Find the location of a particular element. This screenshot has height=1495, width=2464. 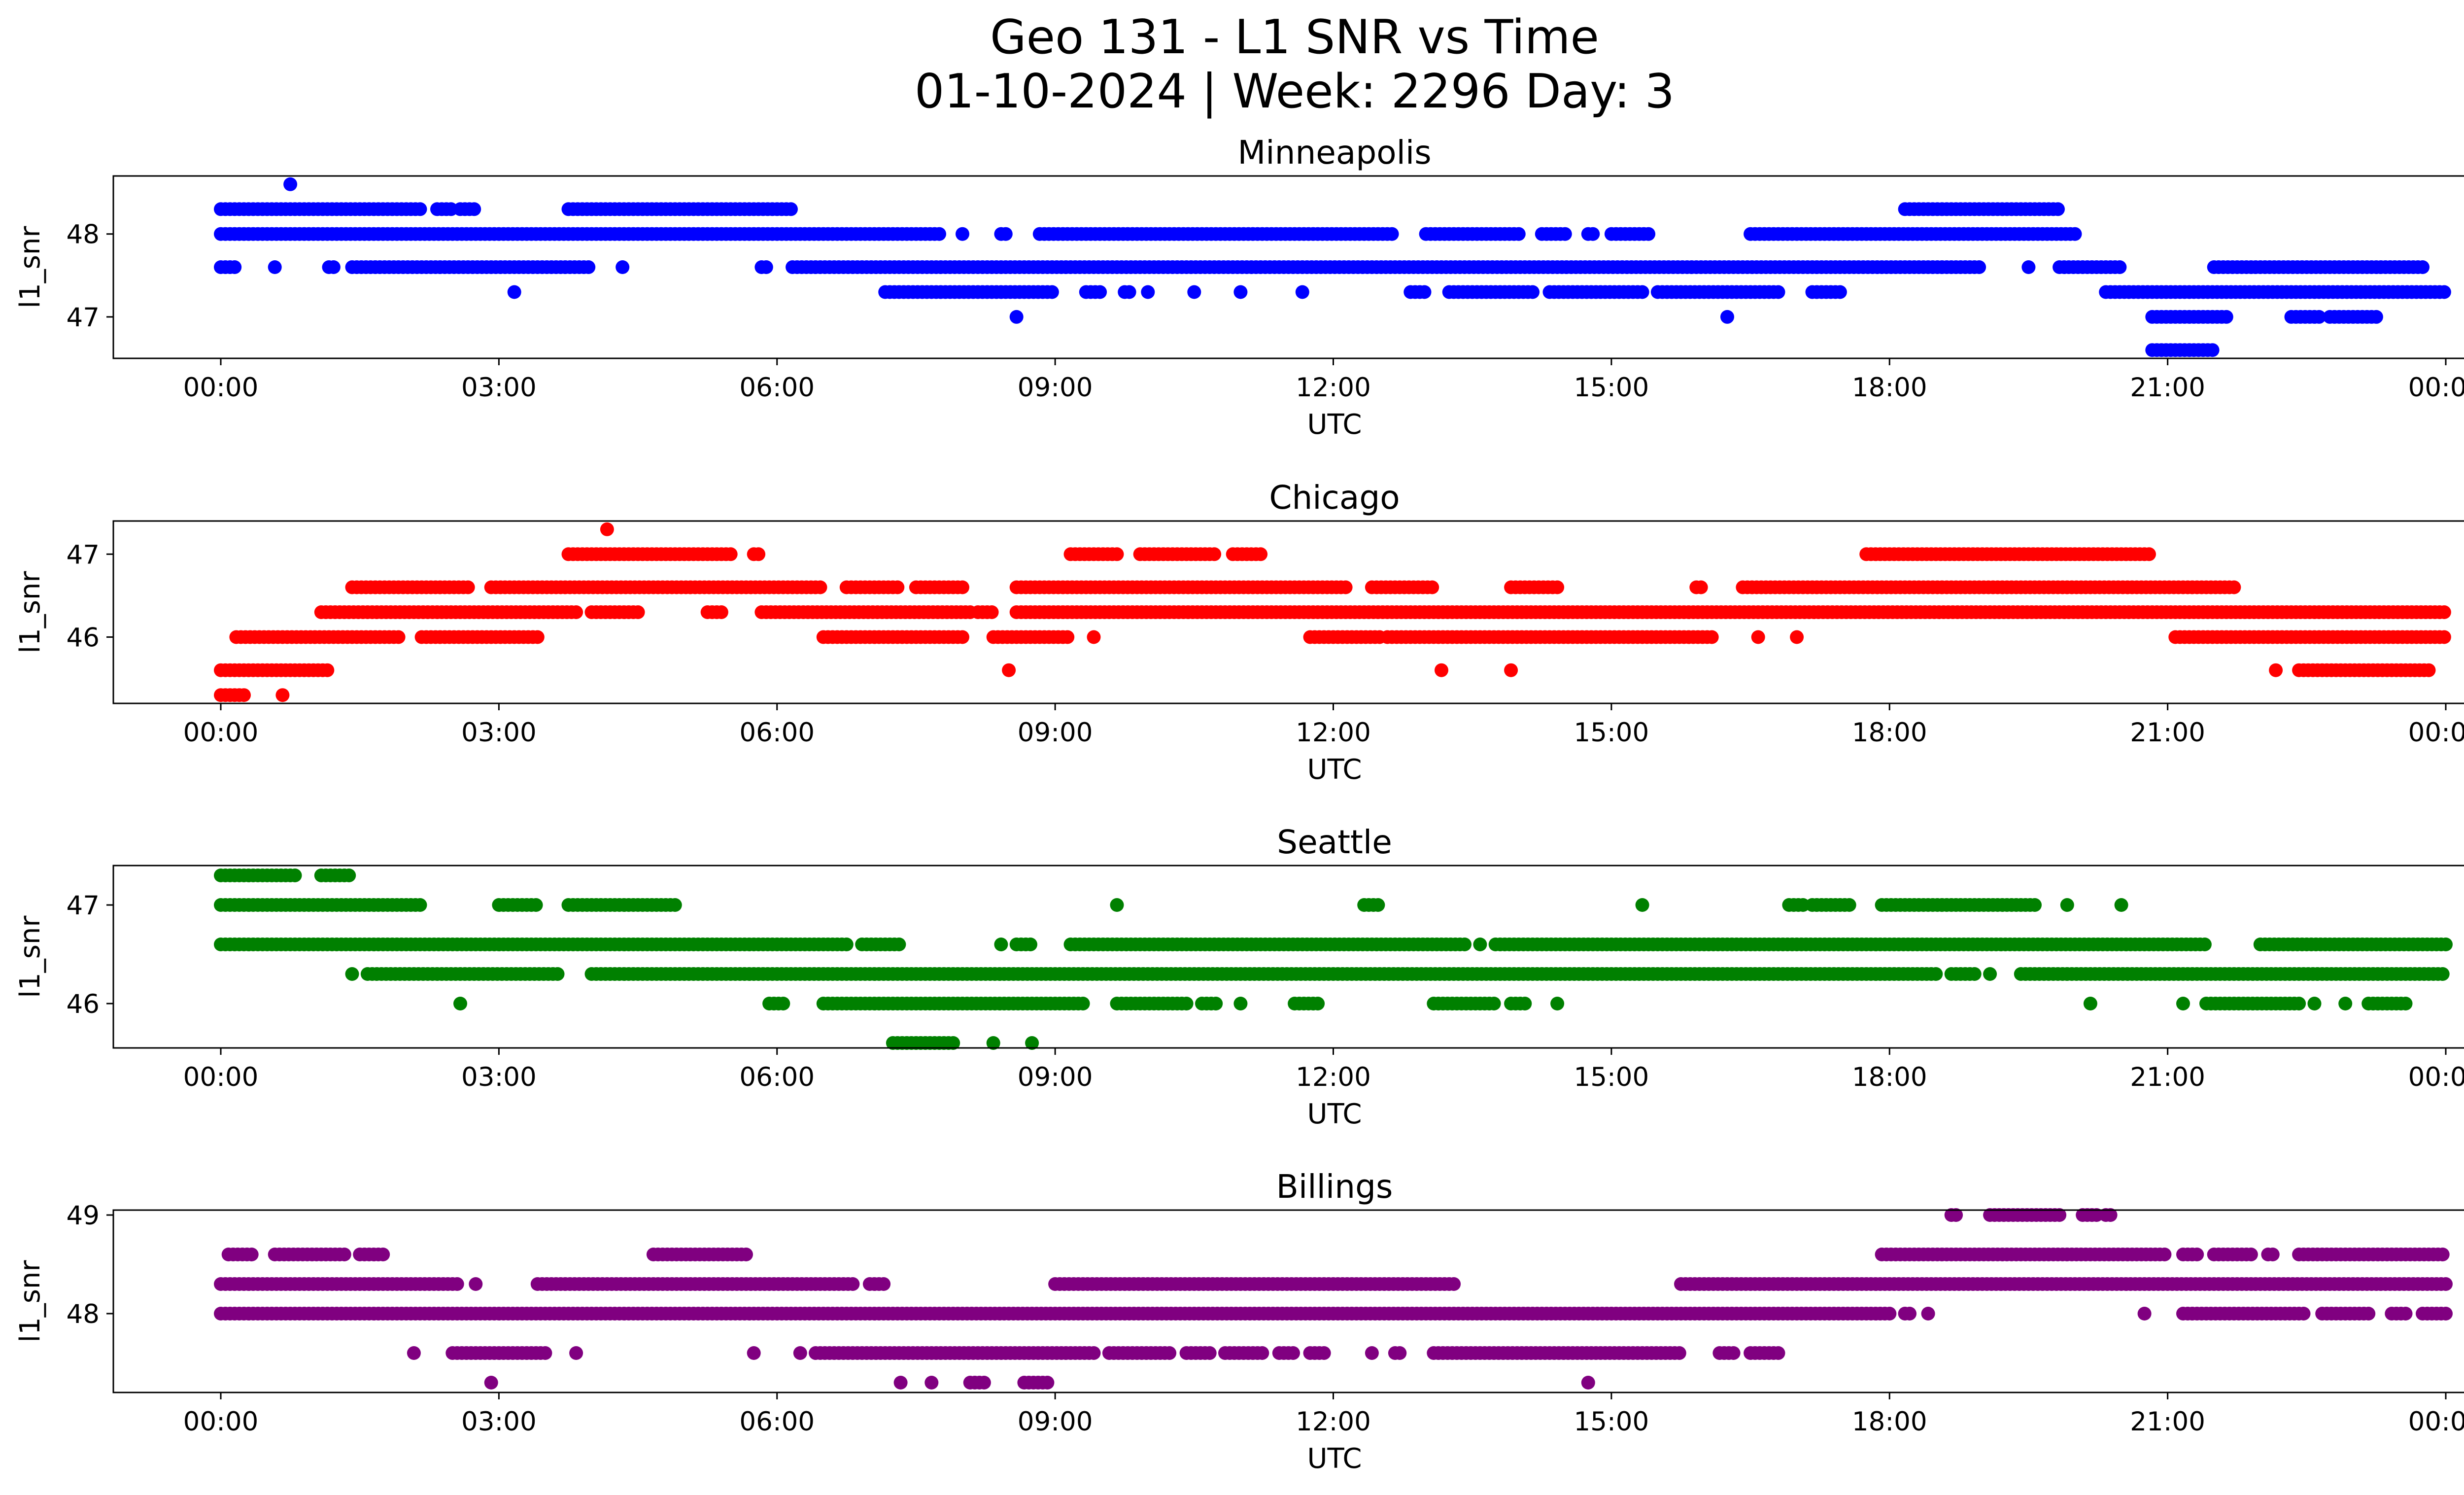

y-tick-label: 49 is located at coordinates (83, 1216).